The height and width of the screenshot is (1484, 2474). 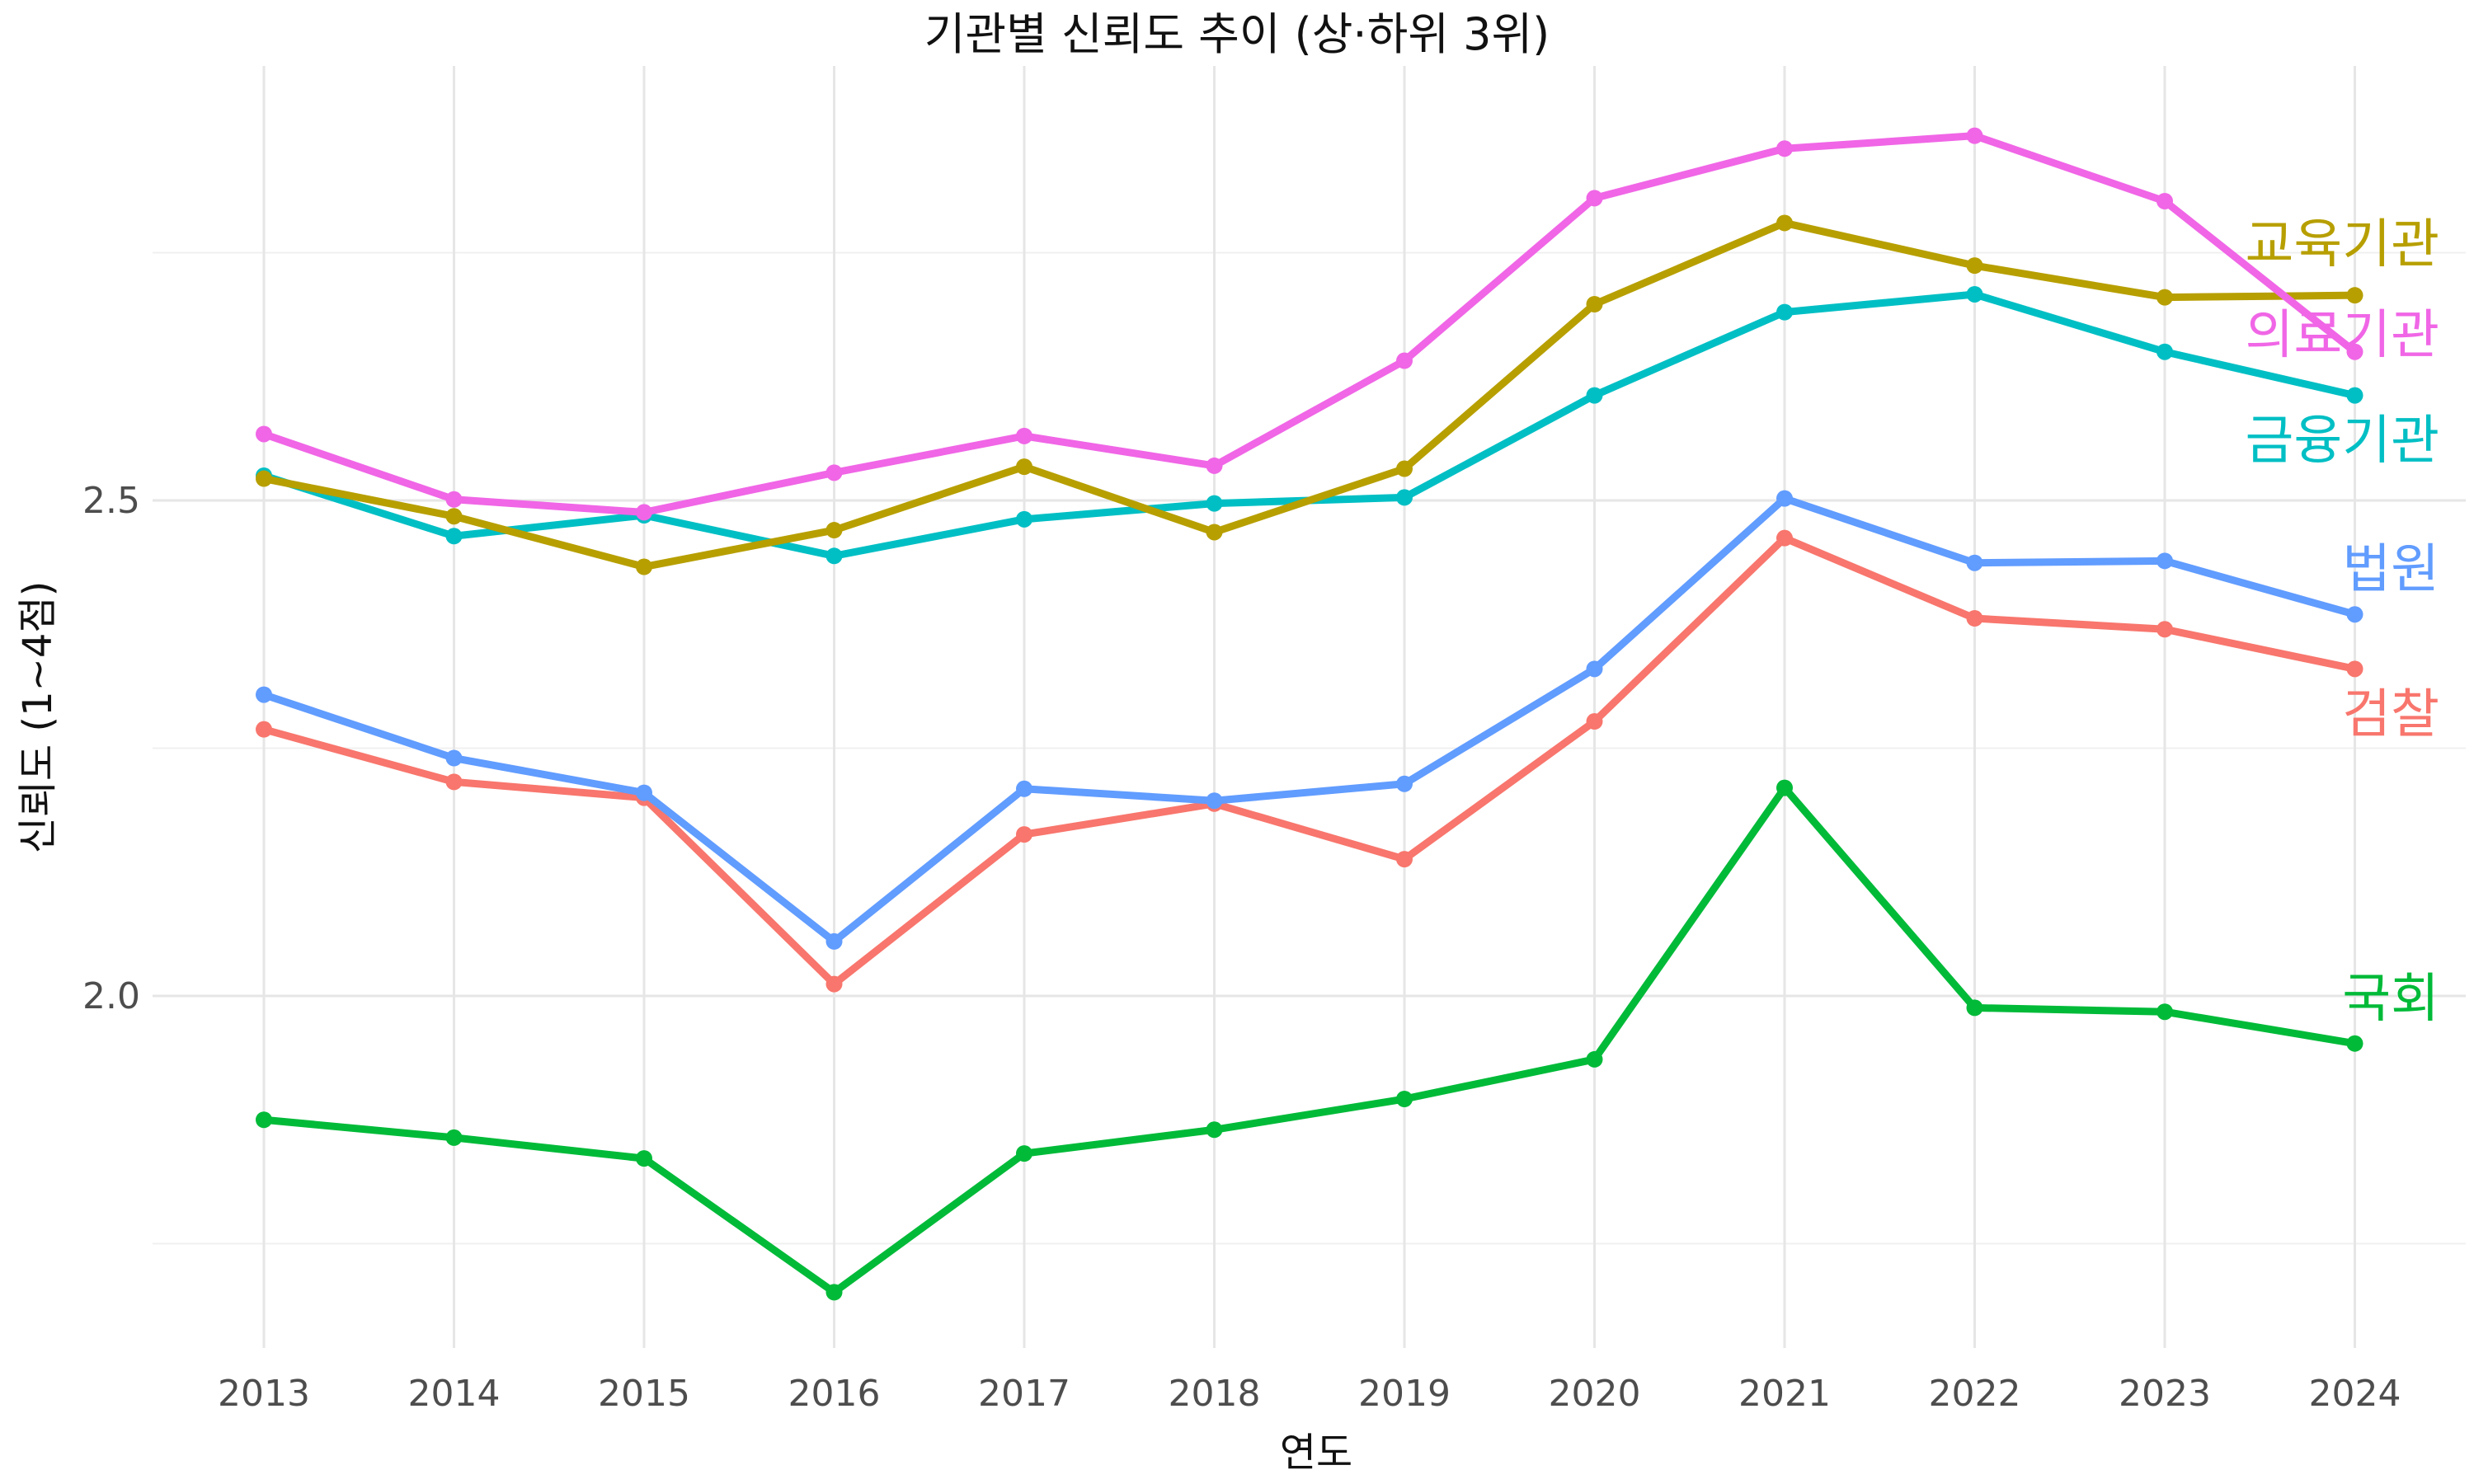 What do you see at coordinates (2342, 335) in the screenshot?
I see `series-end-label: 의료기관` at bounding box center [2342, 335].